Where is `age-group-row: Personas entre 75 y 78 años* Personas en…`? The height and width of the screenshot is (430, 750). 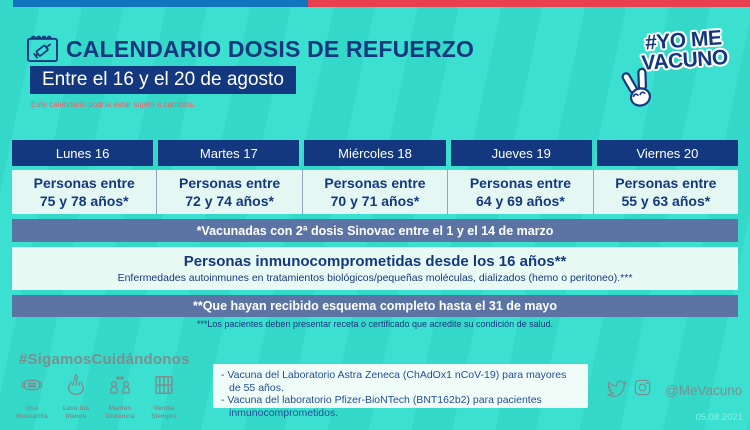
age-group-row: Personas entre 75 y 78 años* Personas en… is located at coordinates (375, 192).